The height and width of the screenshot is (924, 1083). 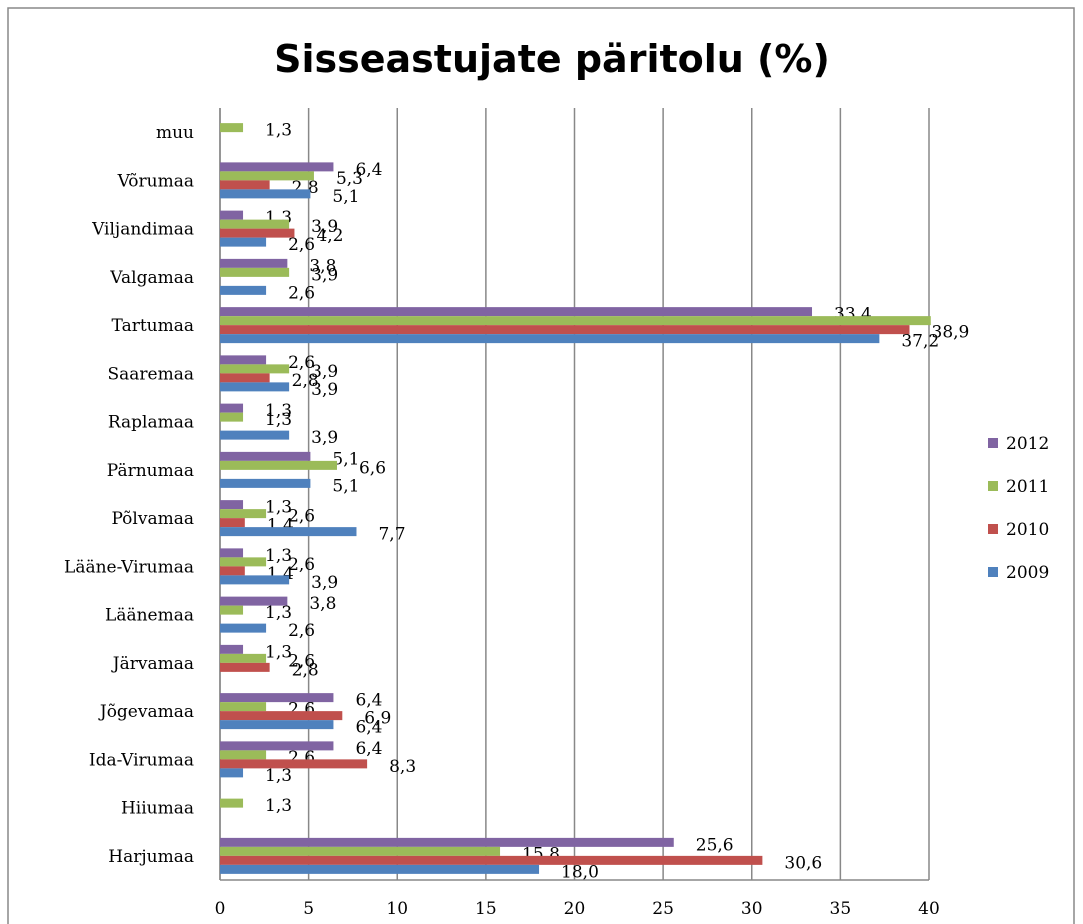 What do you see at coordinates (152, 519) in the screenshot?
I see `y-tick-label: Põlvamaa` at bounding box center [152, 519].